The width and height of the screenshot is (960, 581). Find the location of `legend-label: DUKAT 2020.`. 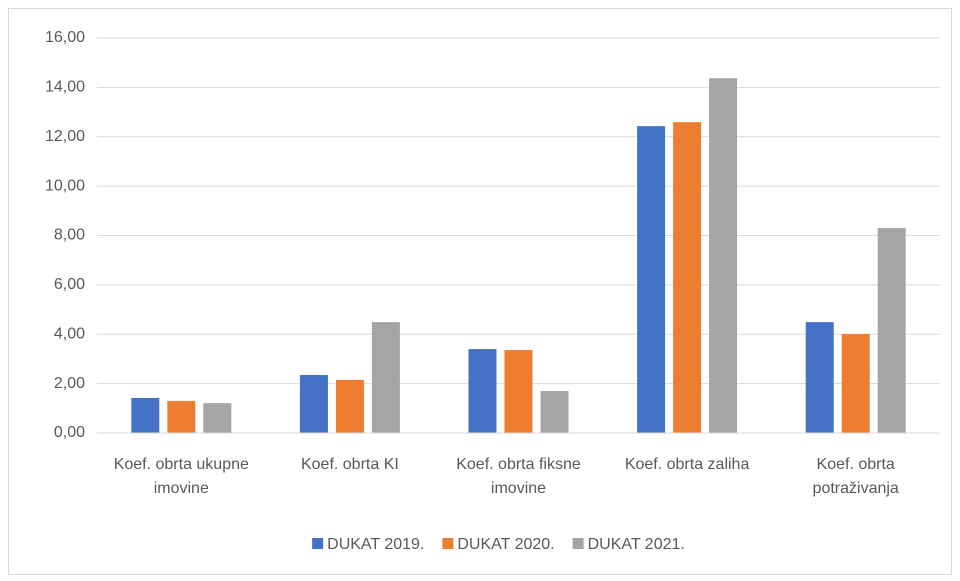

legend-label: DUKAT 2020. is located at coordinates (505, 544).